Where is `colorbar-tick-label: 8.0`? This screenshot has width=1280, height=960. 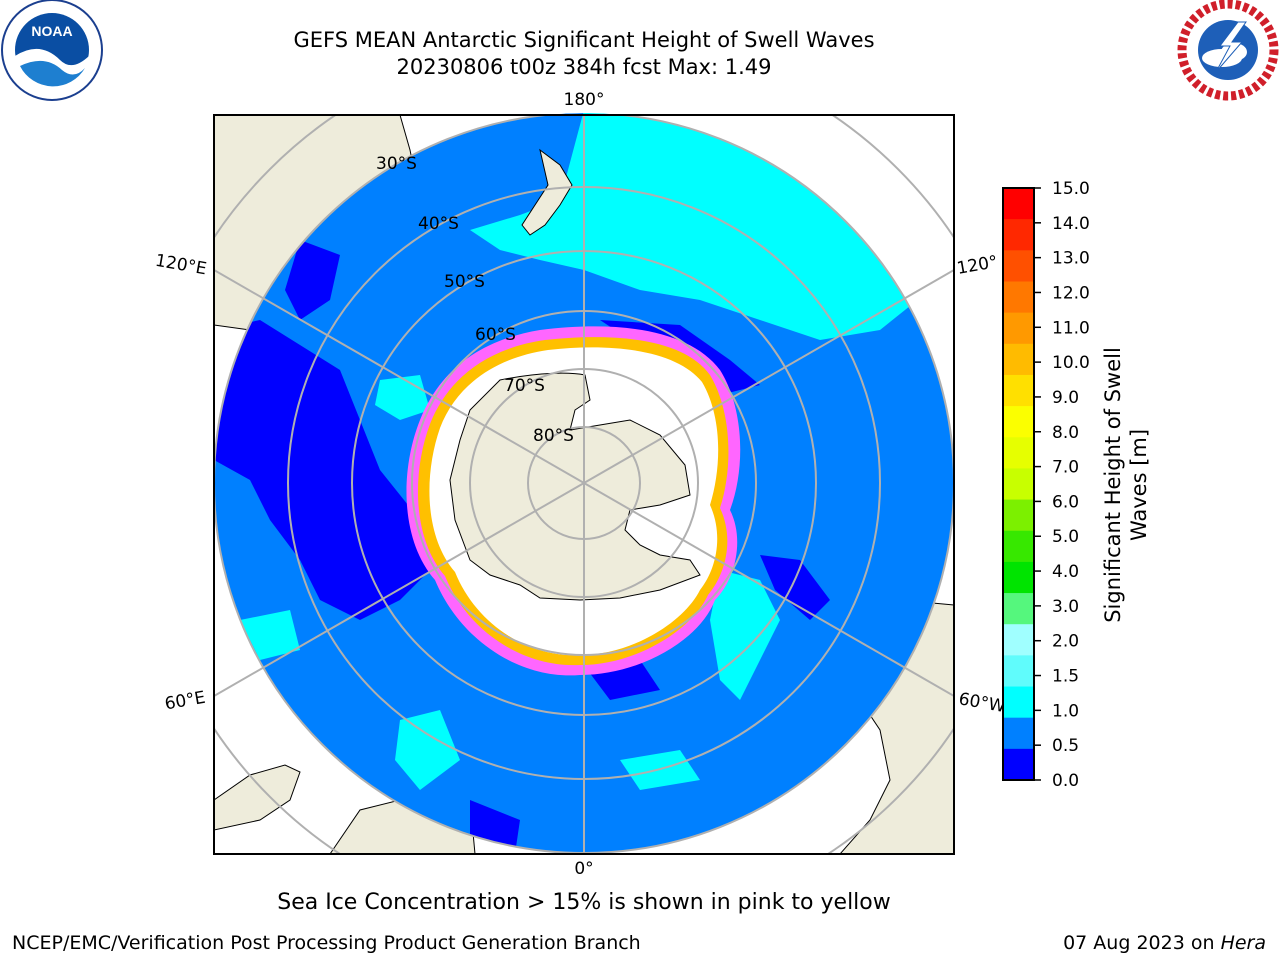 colorbar-tick-label: 8.0 is located at coordinates (1065, 433).